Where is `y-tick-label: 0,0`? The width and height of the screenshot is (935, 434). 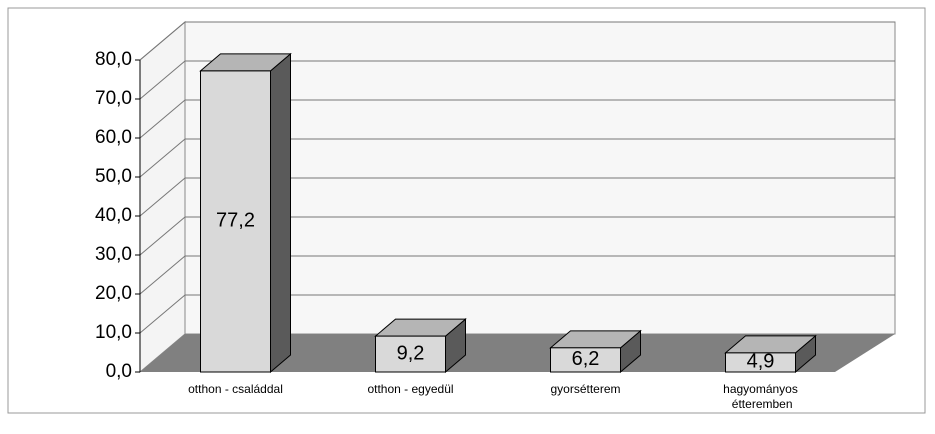 y-tick-label: 0,0 is located at coordinates (119, 371).